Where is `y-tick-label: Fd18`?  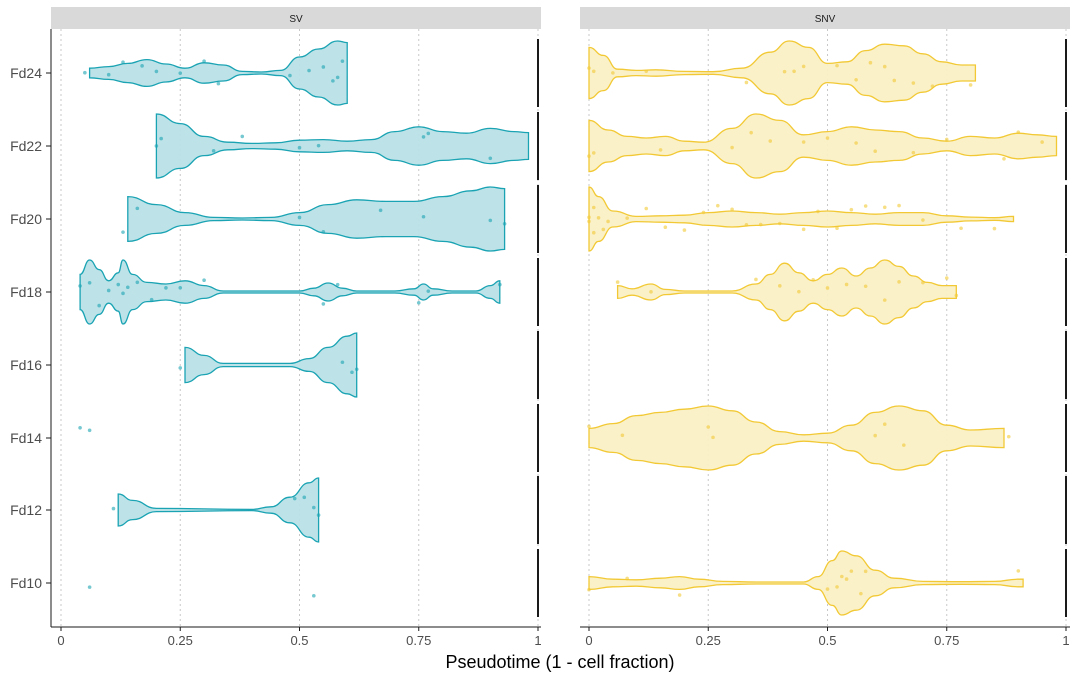
y-tick-label: Fd18 is located at coordinates (26, 292).